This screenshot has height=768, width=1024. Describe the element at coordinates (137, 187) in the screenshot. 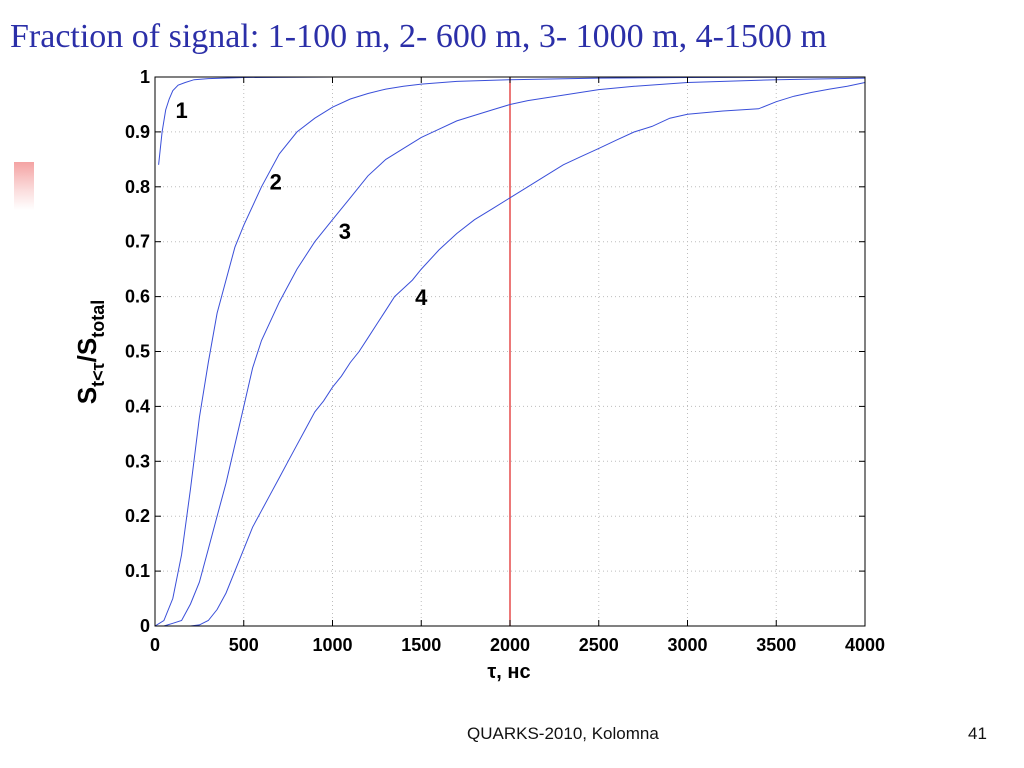

I see `y-tick-label: 0.8` at that location.